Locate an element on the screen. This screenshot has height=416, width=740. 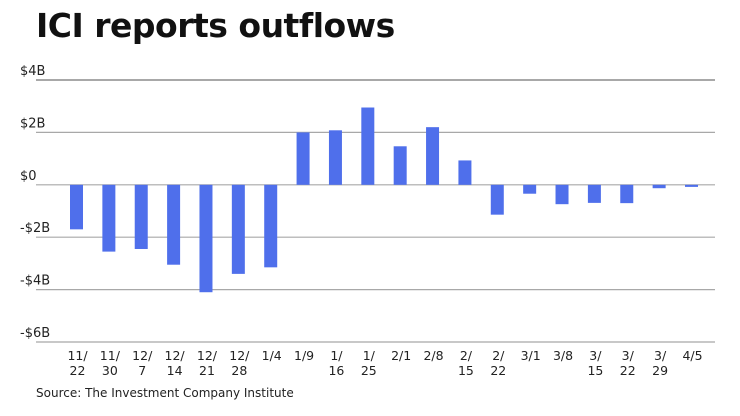
x-tick-label: 4/5 is located at coordinates (692, 355).